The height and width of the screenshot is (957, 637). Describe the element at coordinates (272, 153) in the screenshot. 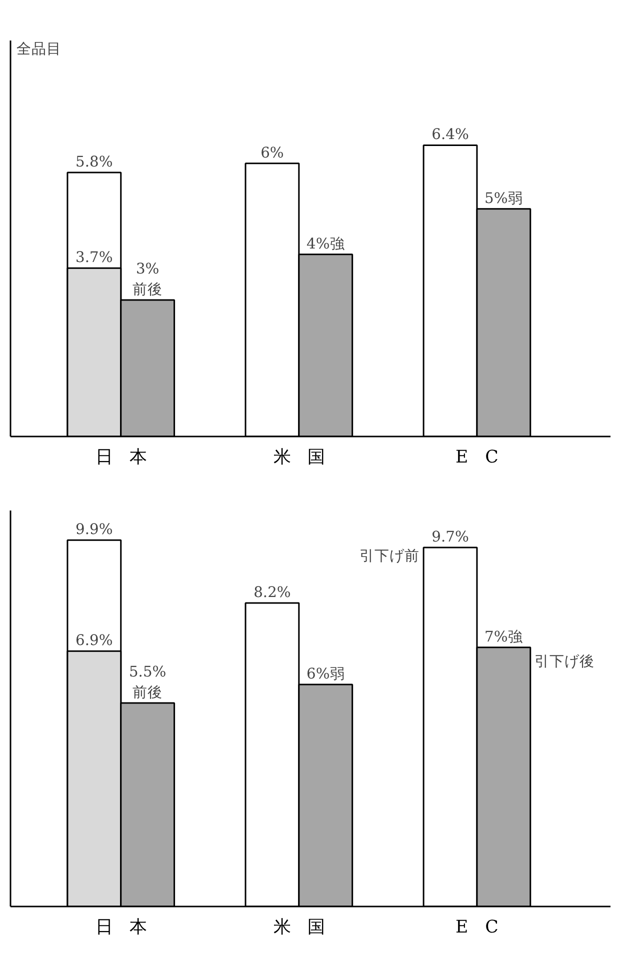

I see `data-label: 6%` at that location.